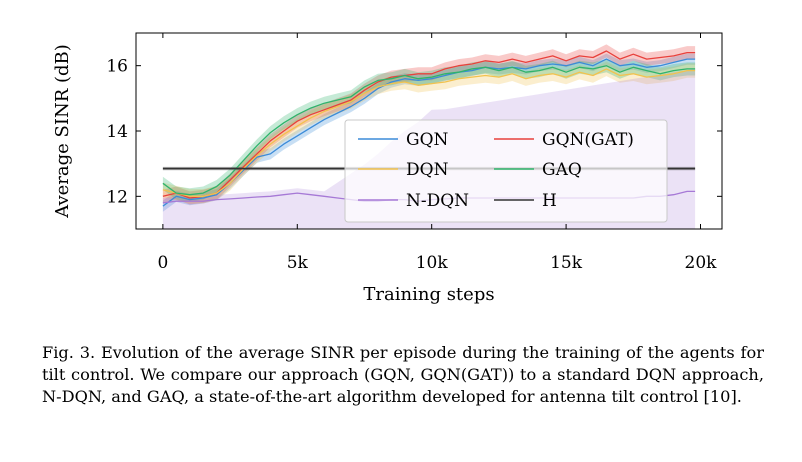 The width and height of the screenshot is (802, 462). Describe the element at coordinates (566, 263) in the screenshot. I see `x-tick-label: 15k` at that location.